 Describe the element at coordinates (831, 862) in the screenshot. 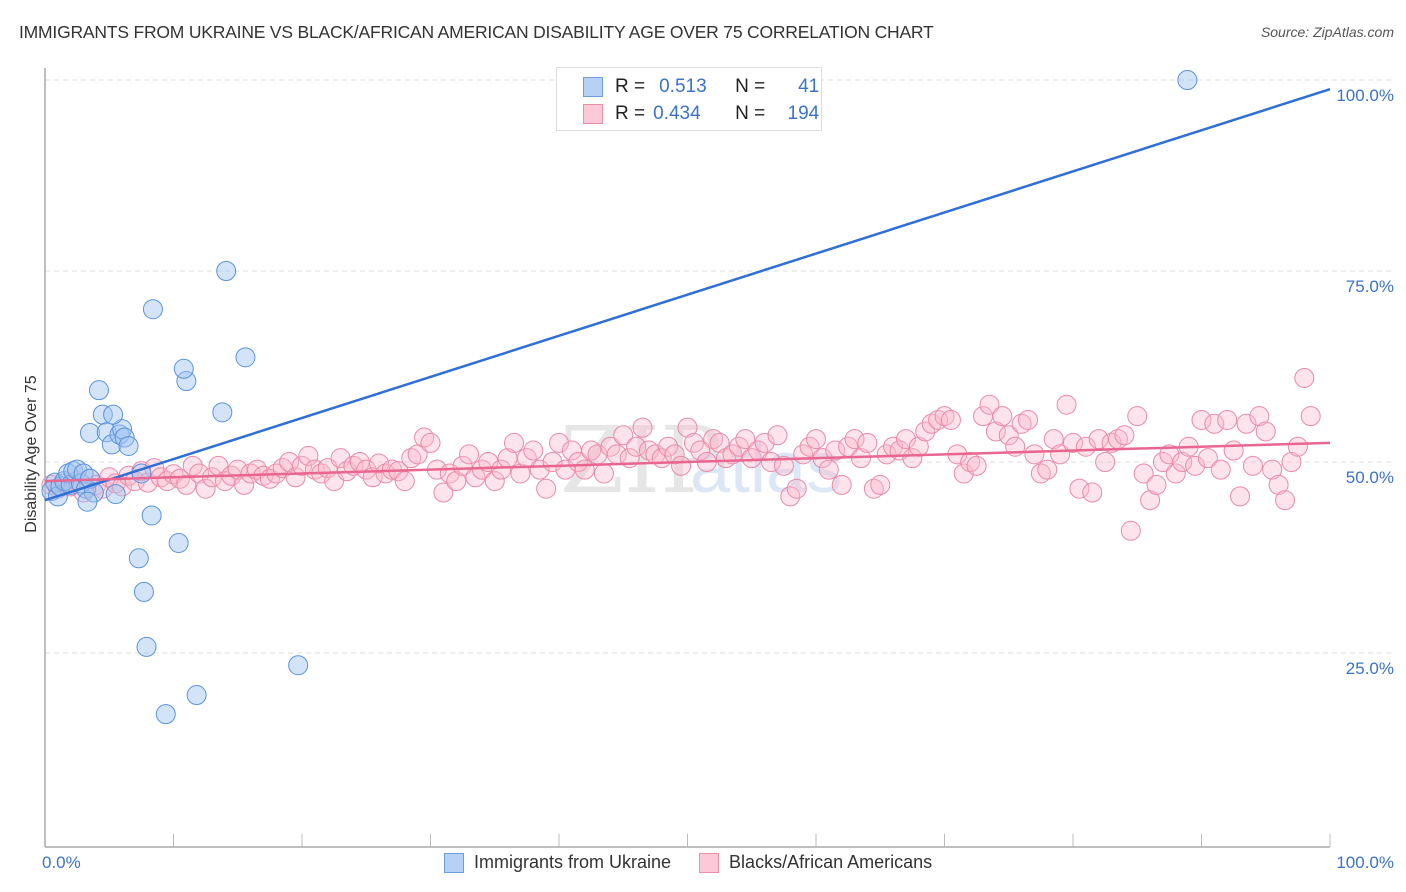

I see `legend-label: Blacks/African Americans` at that location.